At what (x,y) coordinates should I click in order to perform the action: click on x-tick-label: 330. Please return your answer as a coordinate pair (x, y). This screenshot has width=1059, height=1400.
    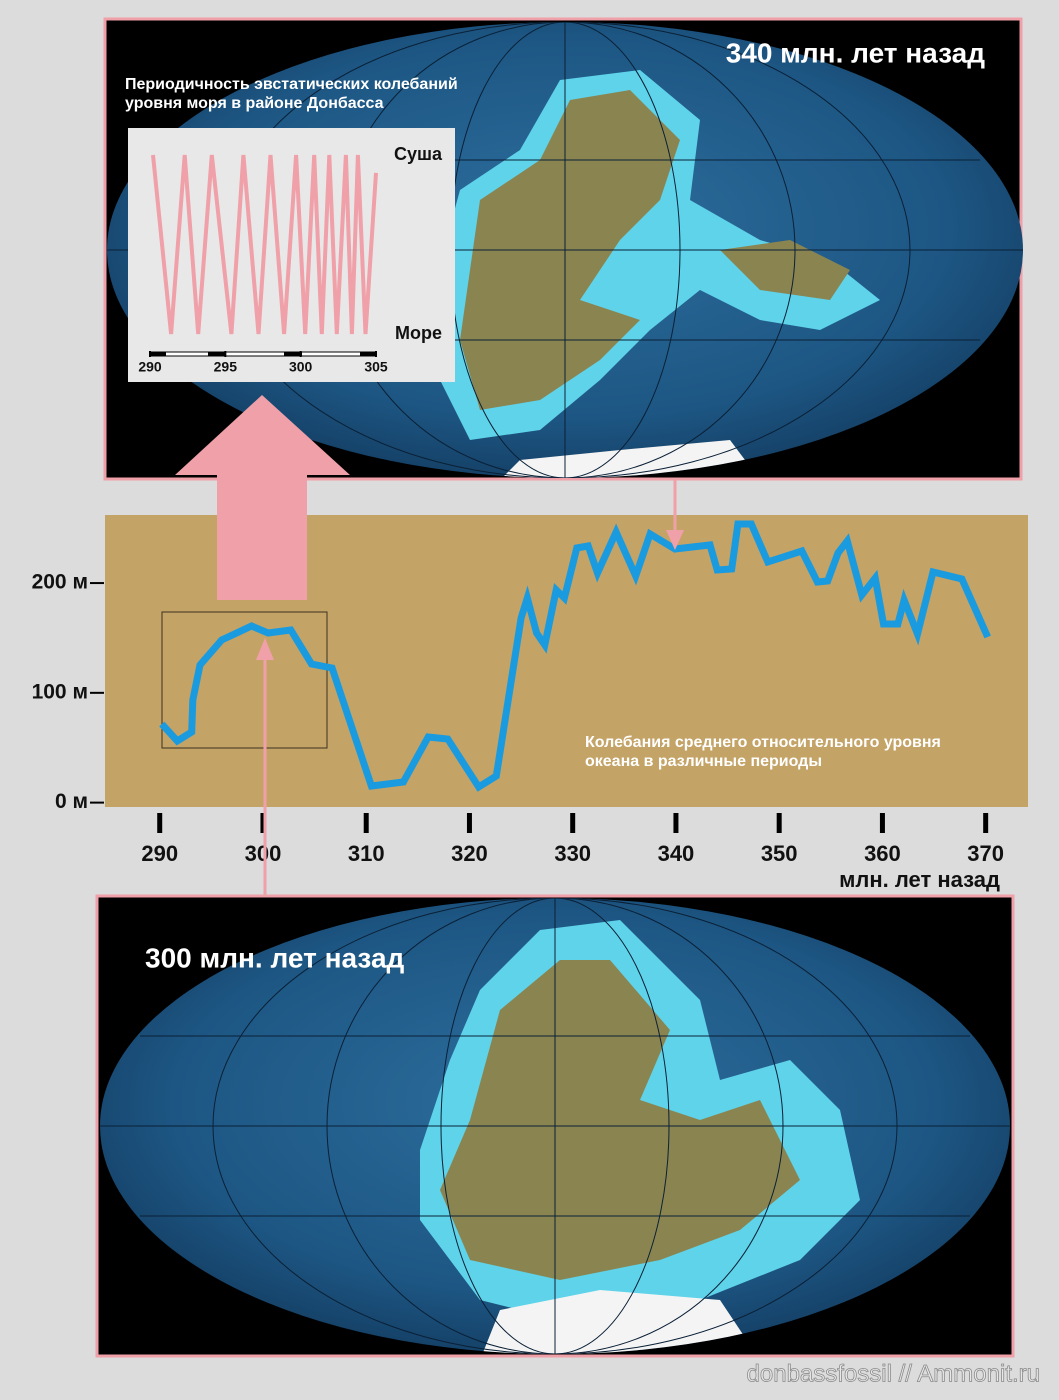
    Looking at the image, I should click on (572, 853).